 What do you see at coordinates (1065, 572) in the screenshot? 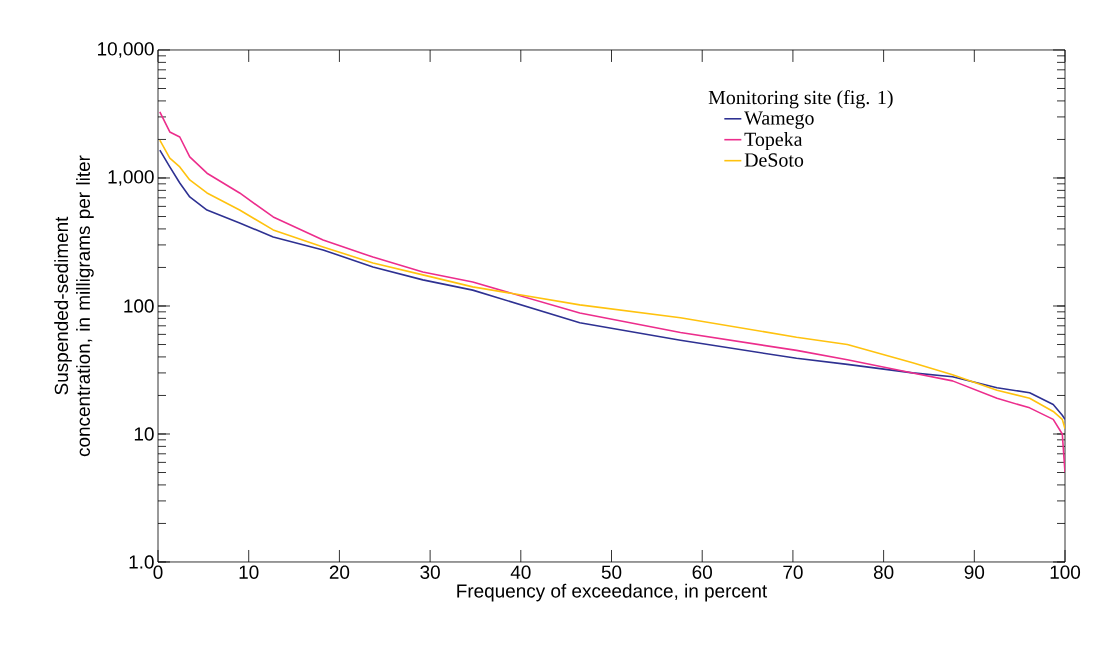
I see `x-tick-label: 100` at bounding box center [1065, 572].